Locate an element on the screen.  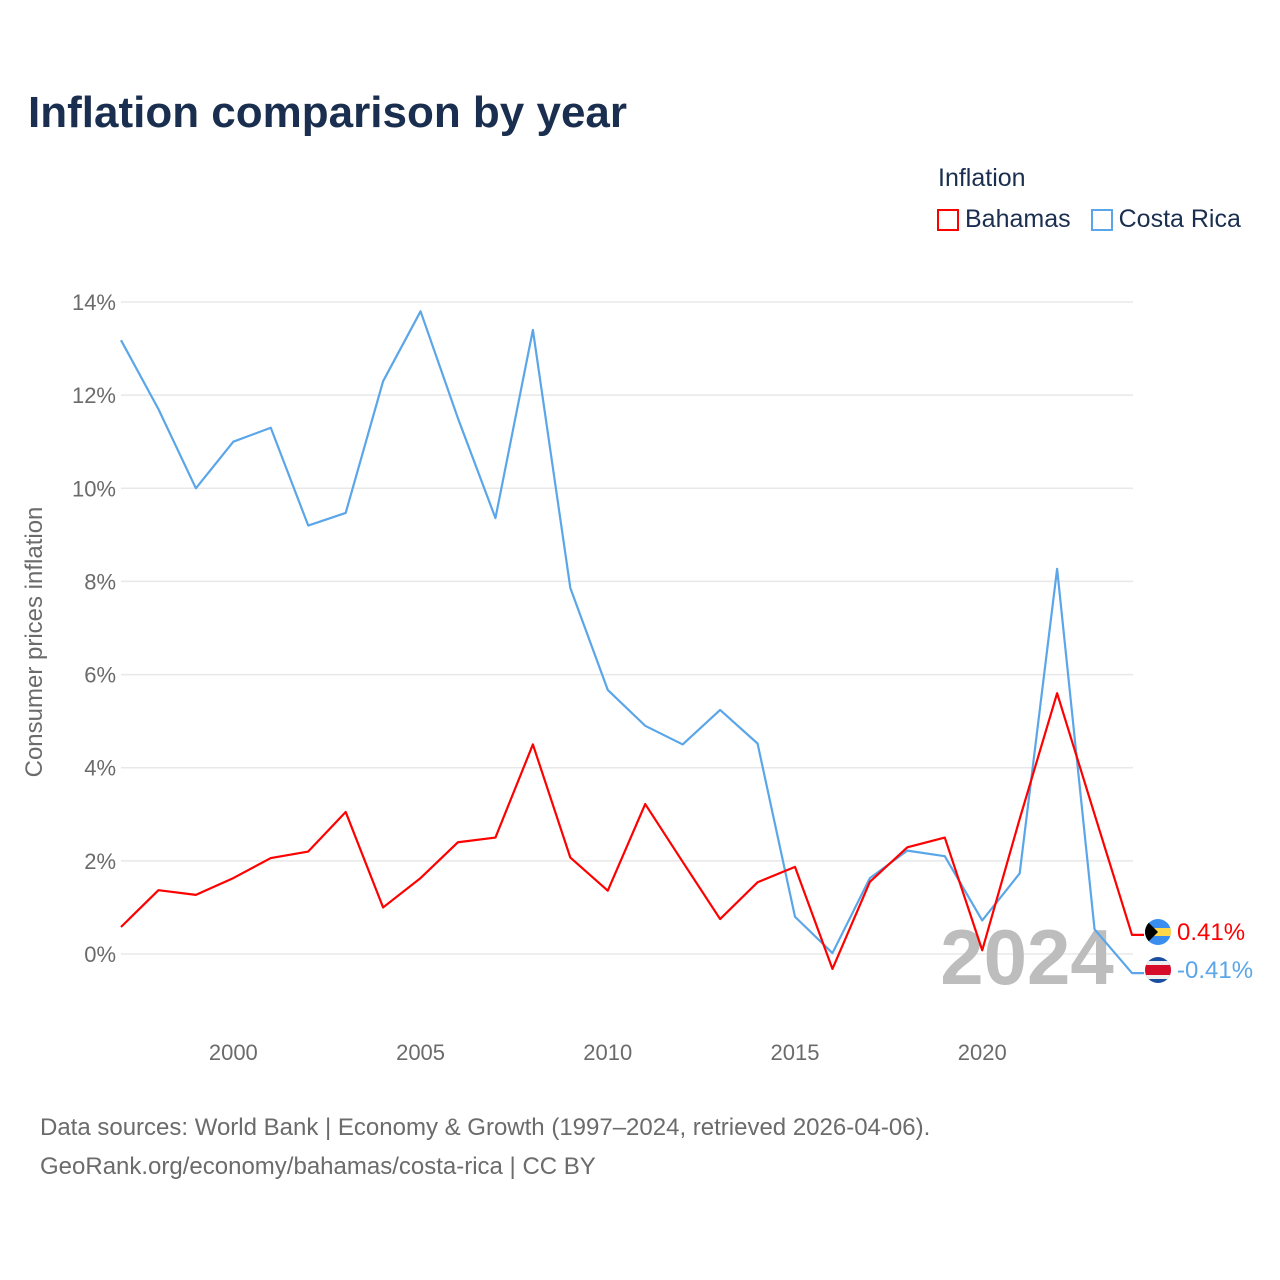
costa-rica-flag-icon is located at coordinates (1158, 970).